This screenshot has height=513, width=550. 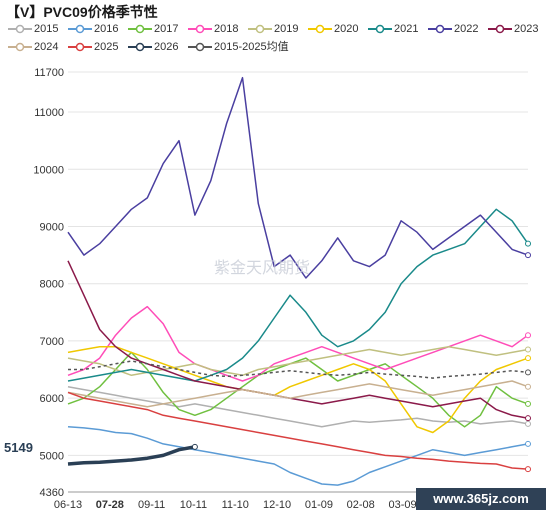 What do you see at coordinates (106, 29) in the screenshot?
I see `legend-label: 2016` at bounding box center [106, 29].